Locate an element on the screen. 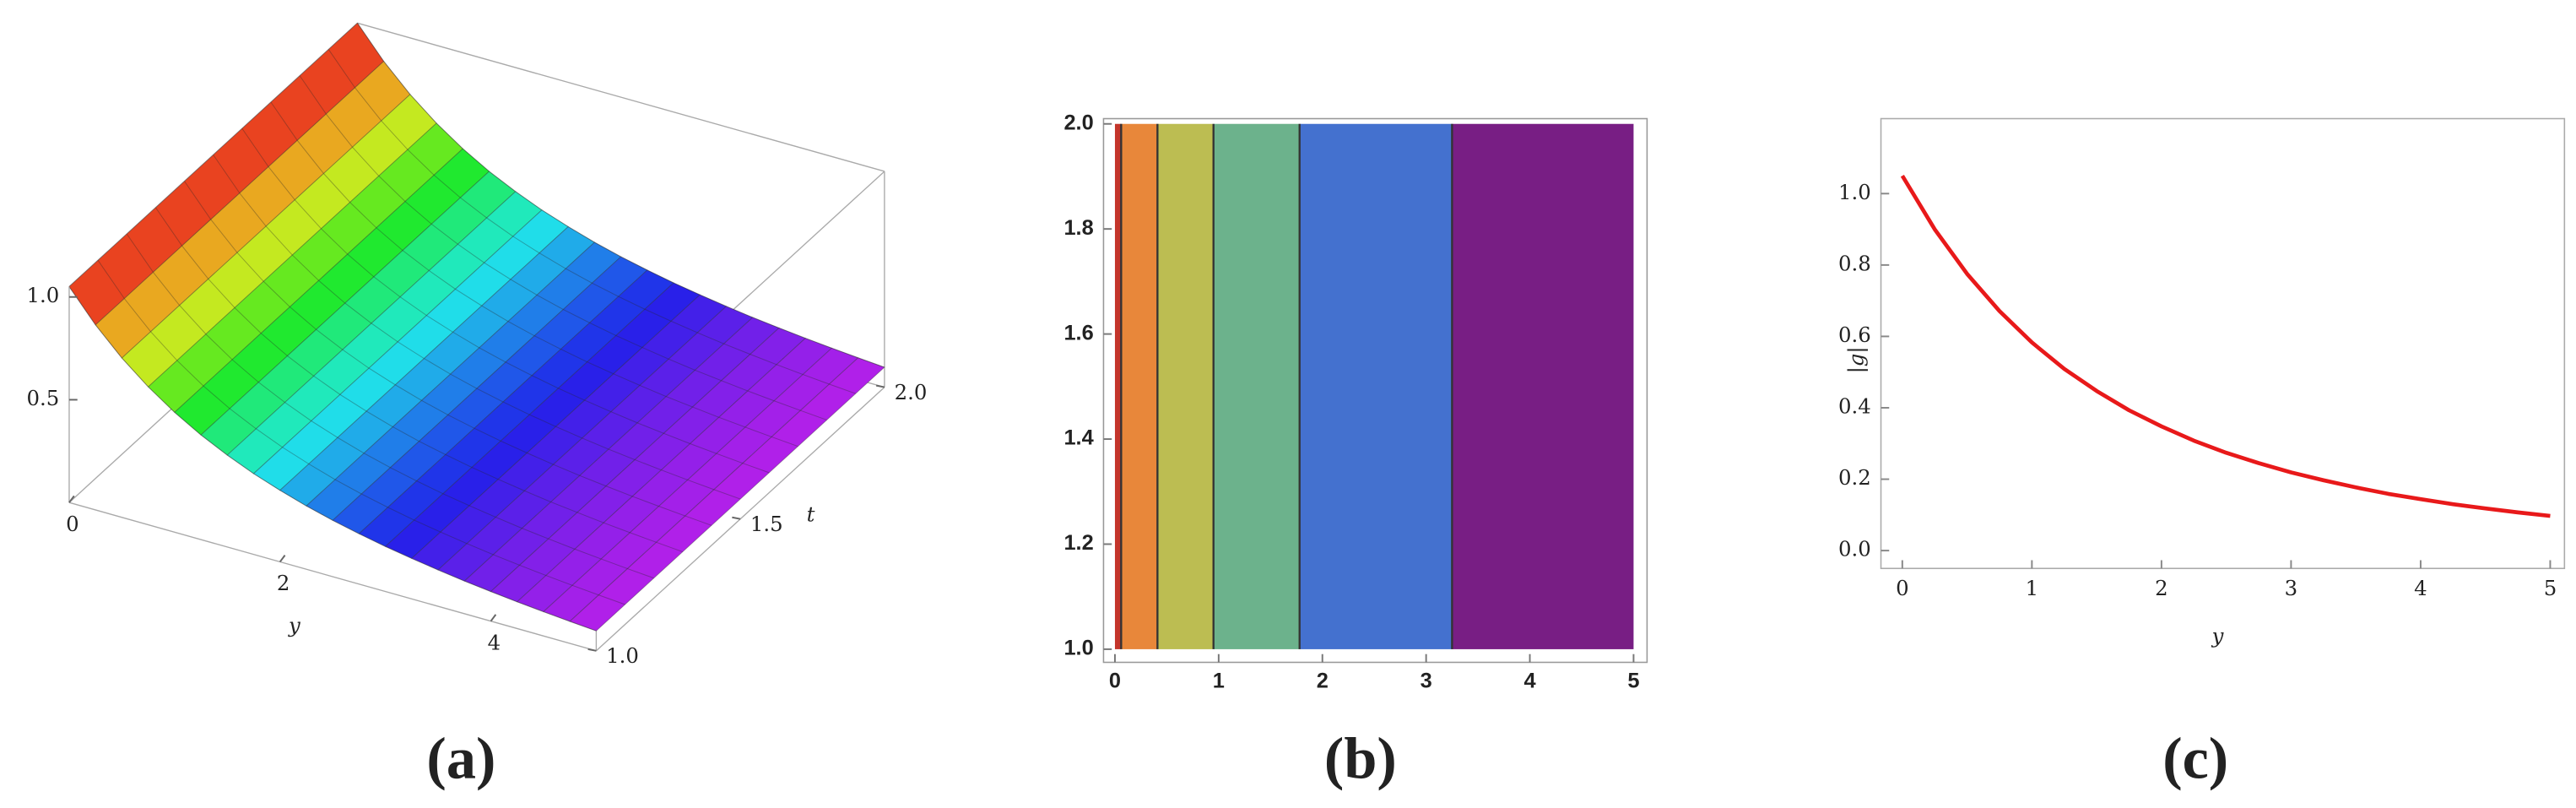  t-axis-tick-label: 1.0 is located at coordinates (622, 655).